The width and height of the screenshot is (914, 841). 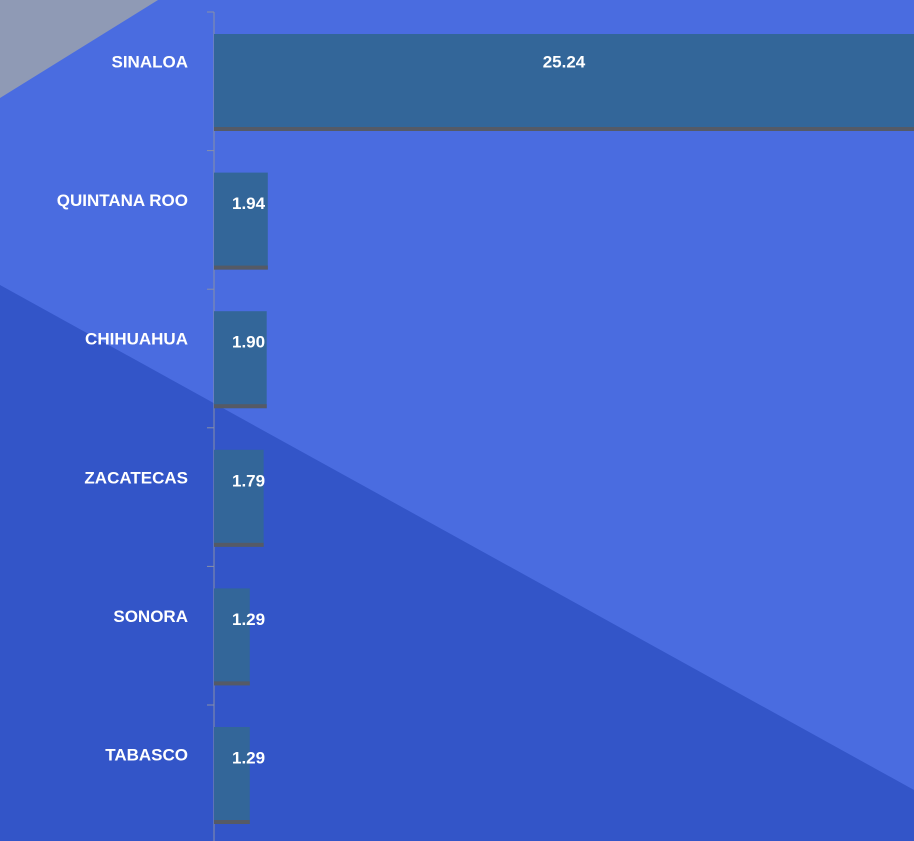 I want to click on data-label: 25.24, so click(x=564, y=61).